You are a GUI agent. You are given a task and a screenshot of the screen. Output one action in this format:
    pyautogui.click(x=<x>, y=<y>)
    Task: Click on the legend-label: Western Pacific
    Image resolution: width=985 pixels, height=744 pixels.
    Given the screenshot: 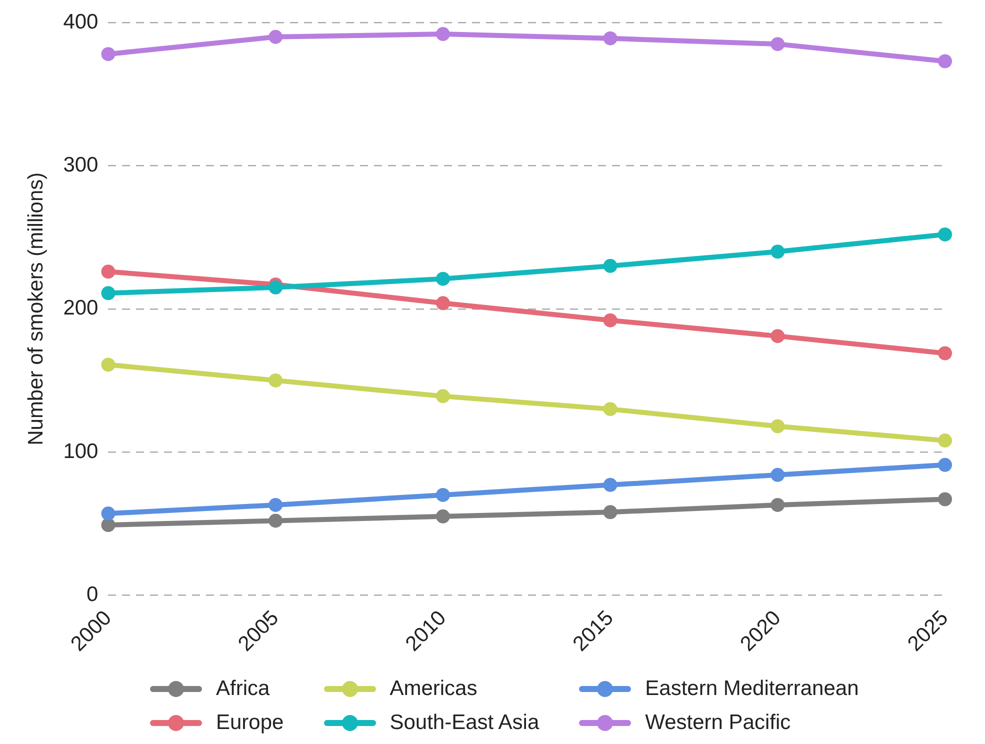 What is the action you would take?
    pyautogui.click(x=718, y=723)
    